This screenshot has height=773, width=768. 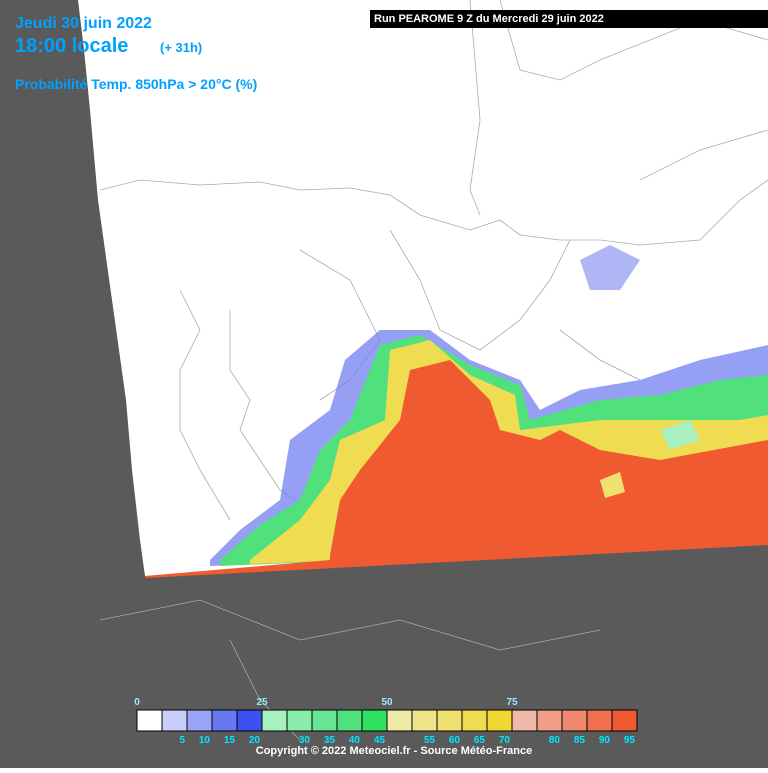 What do you see at coordinates (181, 47) in the screenshot?
I see `lead-time: (+ 31h)` at bounding box center [181, 47].